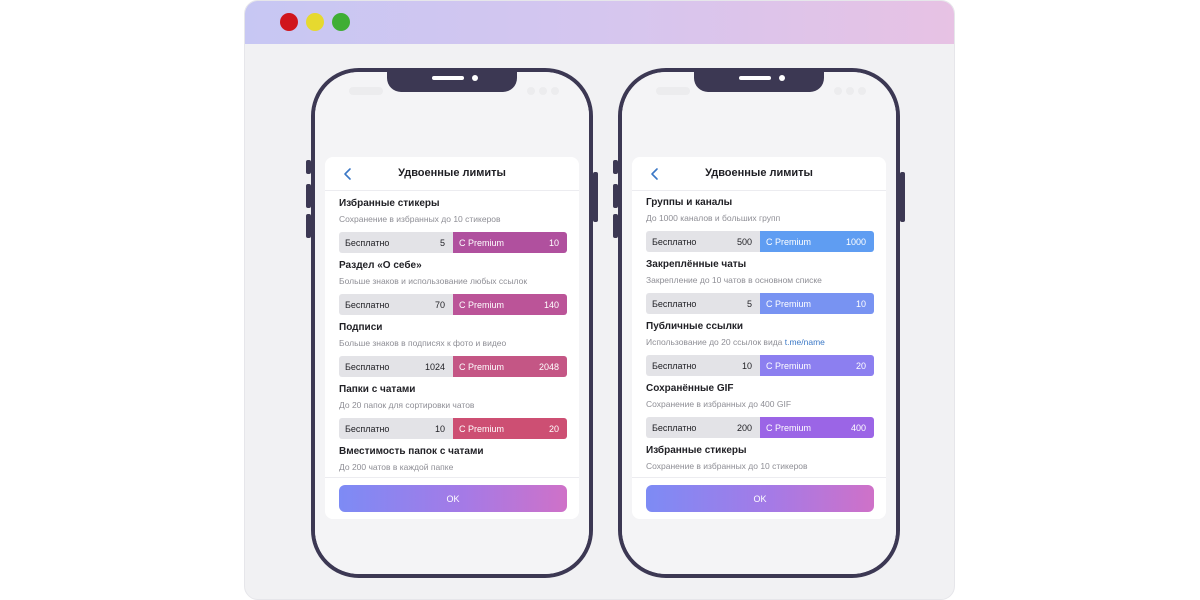 This screenshot has width=1200, height=600. I want to click on phone-notch, so click(759, 80).